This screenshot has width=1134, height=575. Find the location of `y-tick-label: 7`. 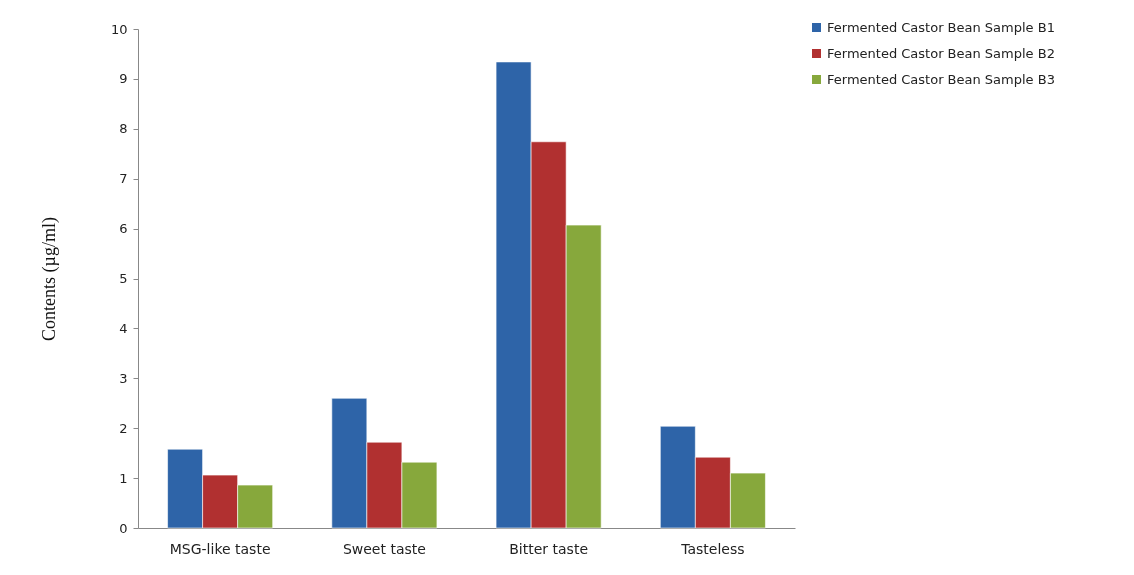

y-tick-label: 7 is located at coordinates (123, 179).